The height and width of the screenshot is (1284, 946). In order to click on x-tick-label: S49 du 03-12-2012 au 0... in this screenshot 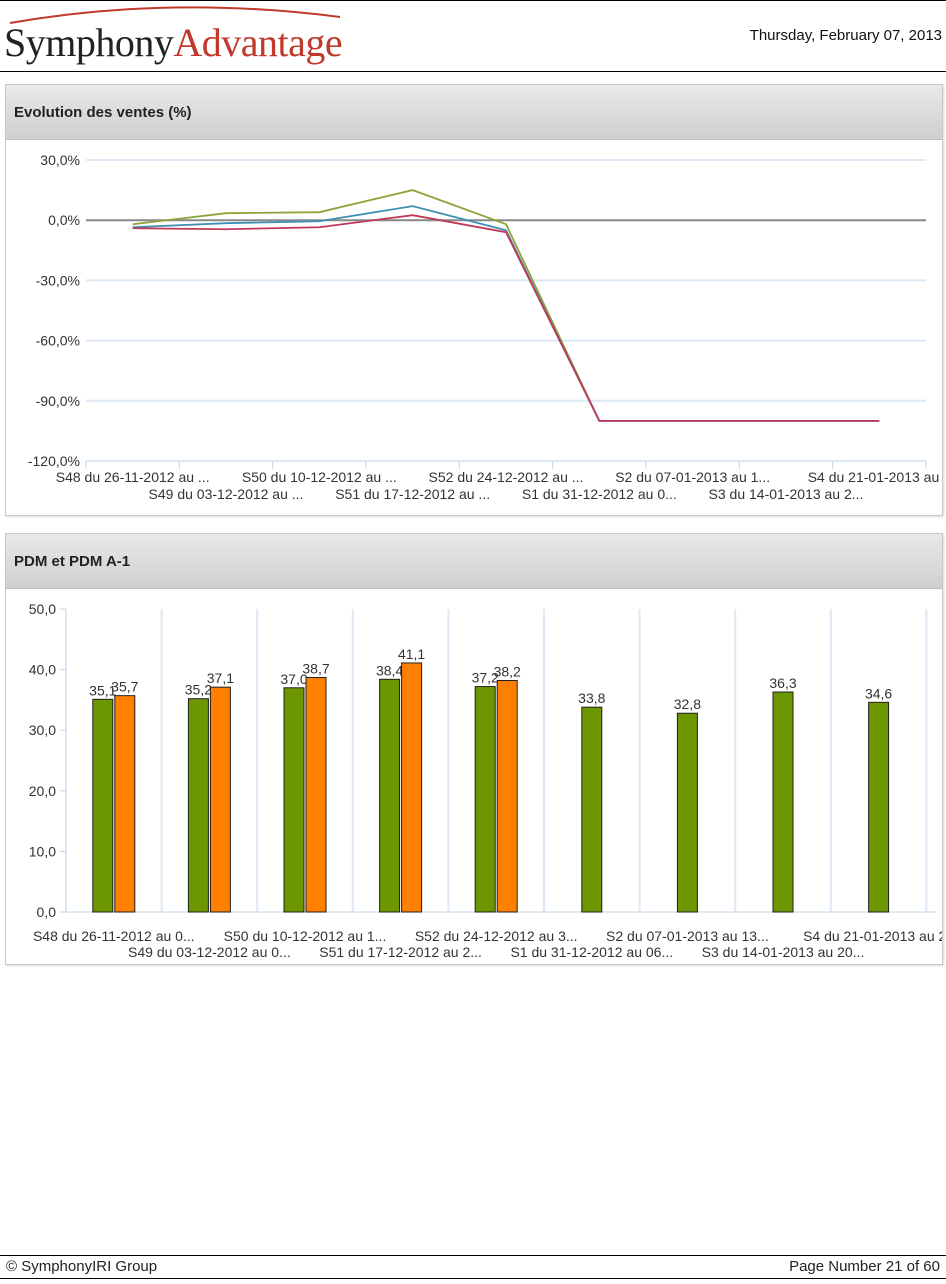, I will do `click(209, 952)`.